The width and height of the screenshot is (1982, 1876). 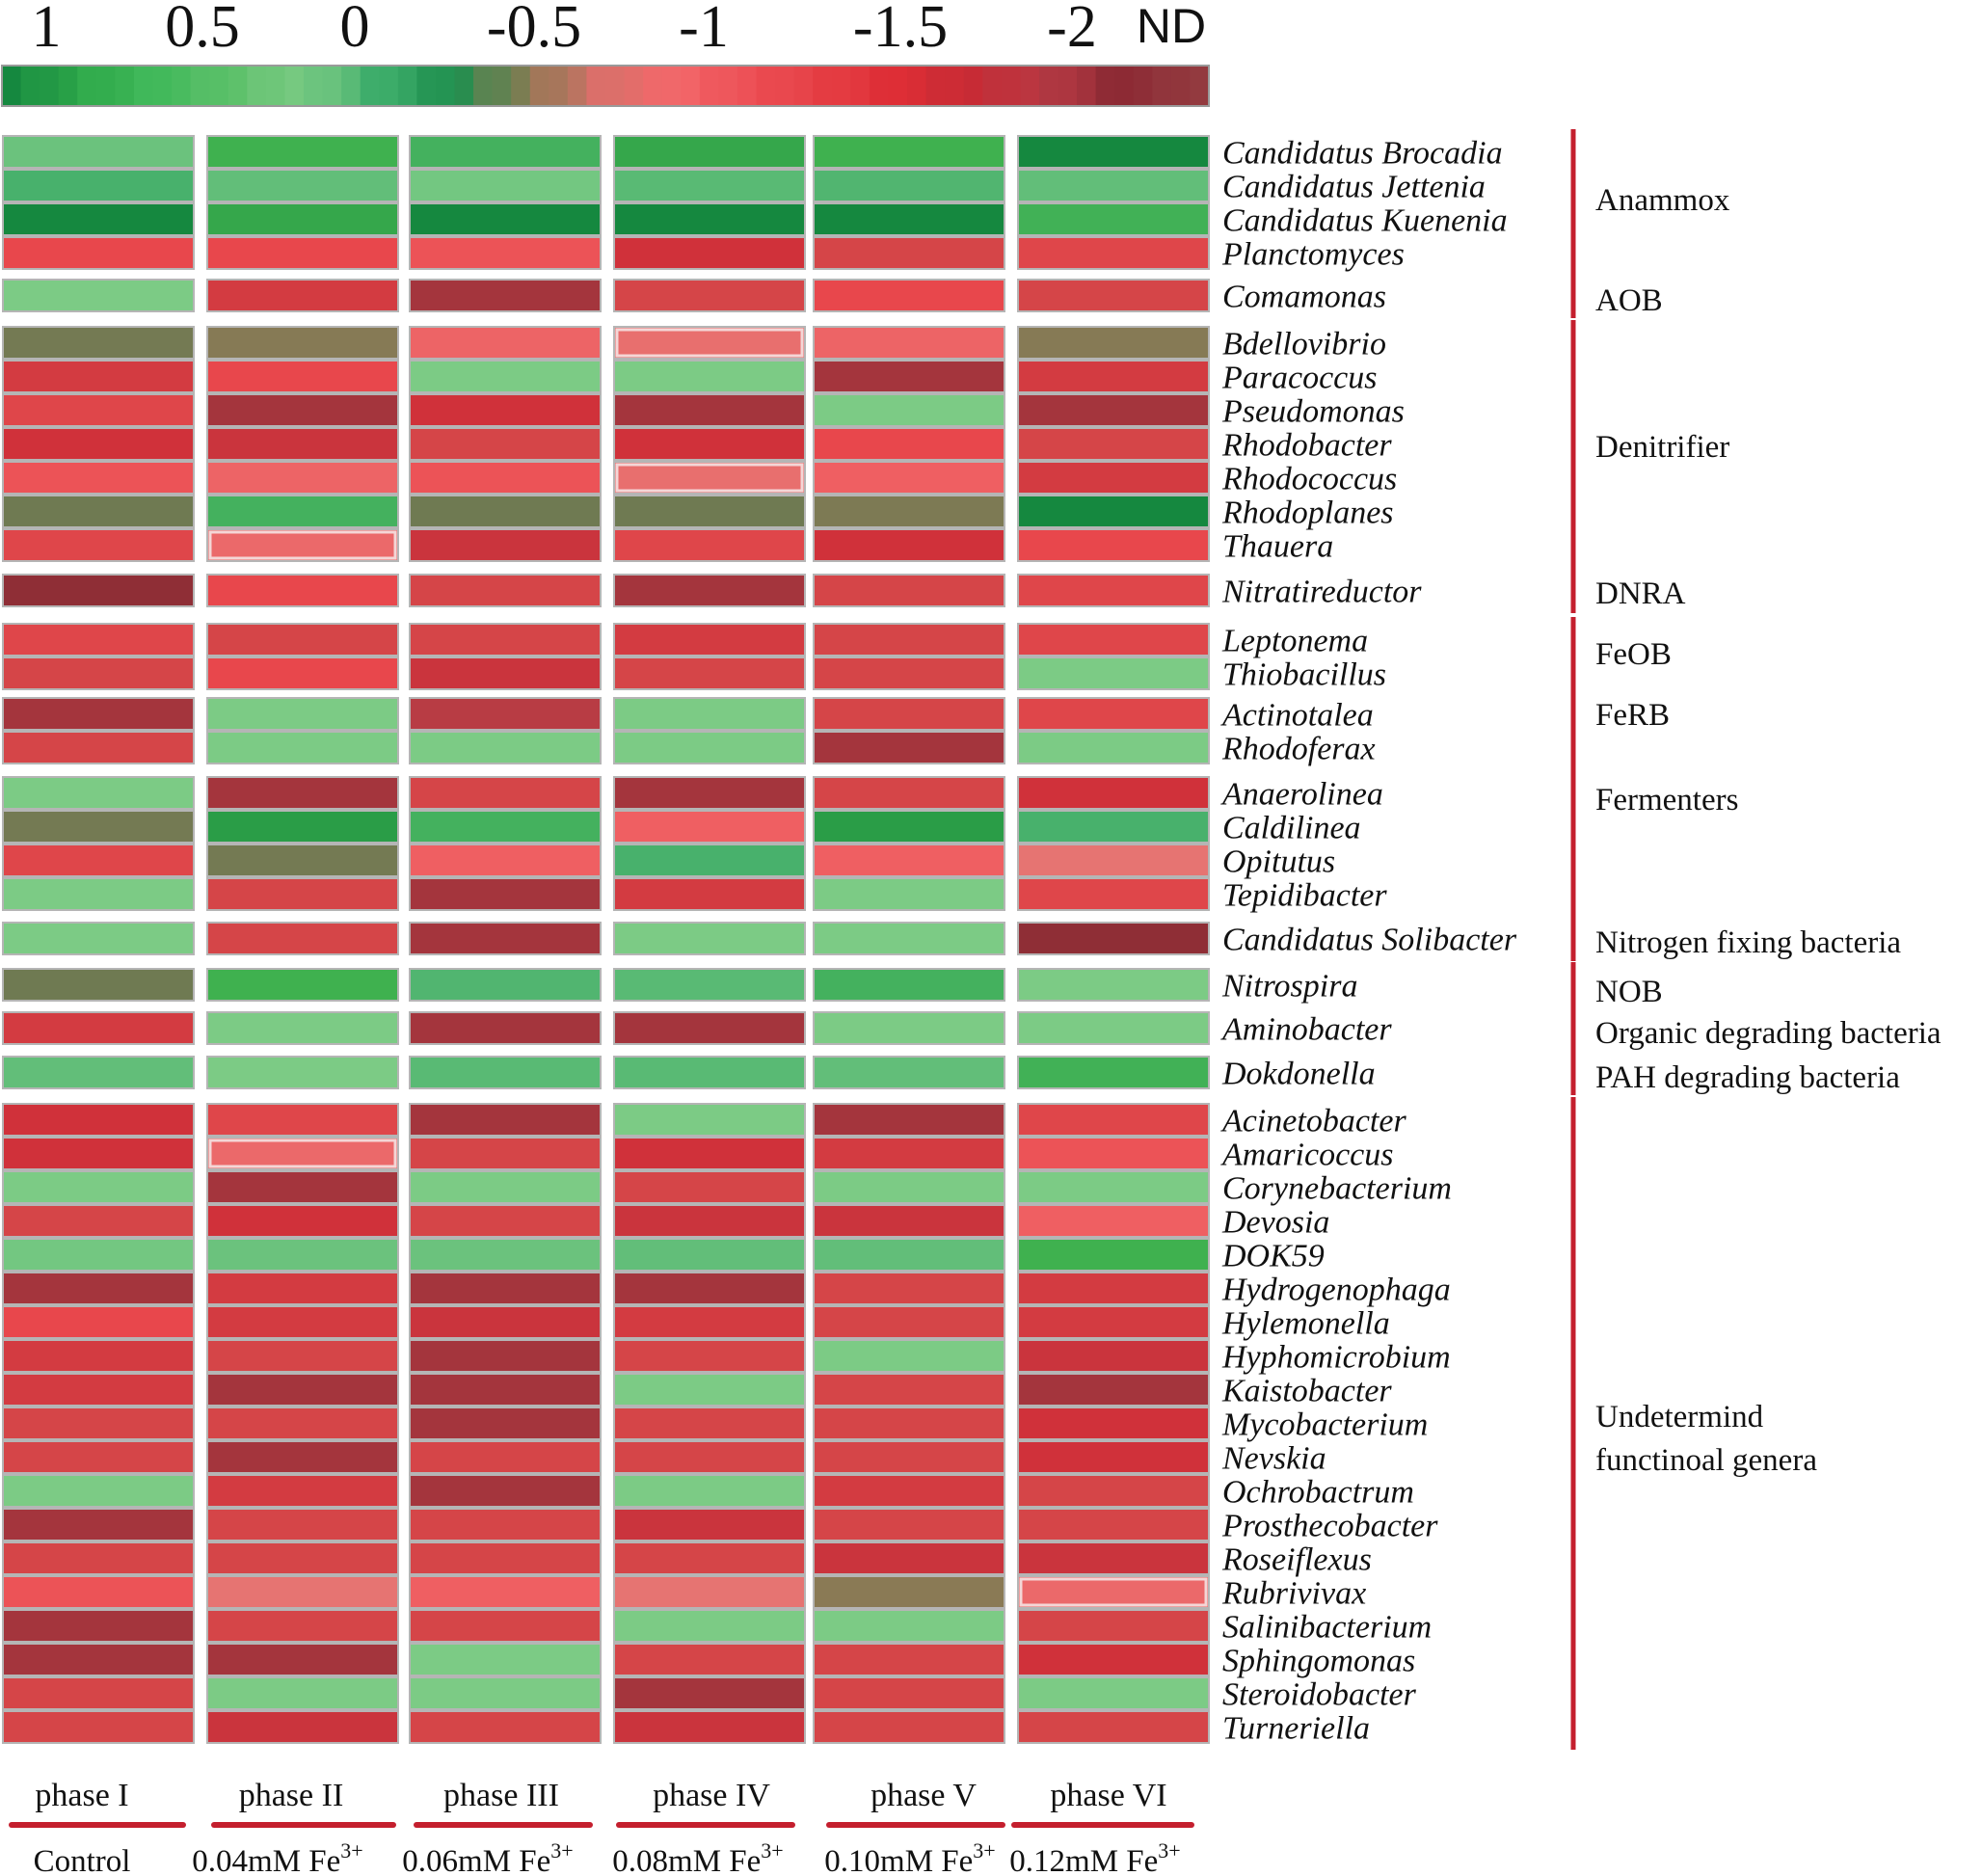 I want to click on genus-label: Hyphomicrobium, so click(x=1336, y=1358).